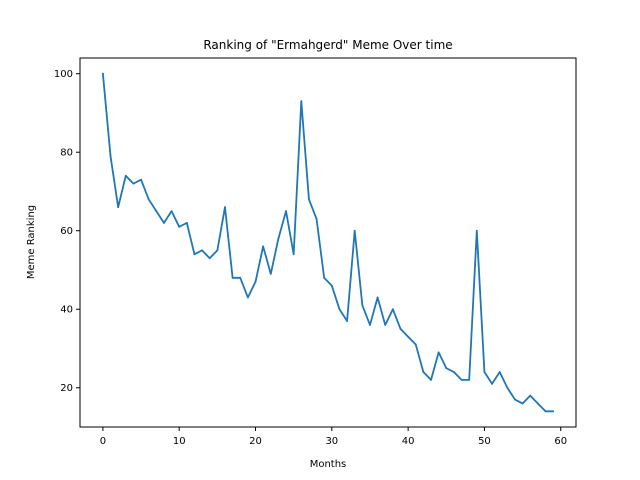  What do you see at coordinates (31, 242) in the screenshot?
I see `y-axis-label: Meme Ranking` at bounding box center [31, 242].